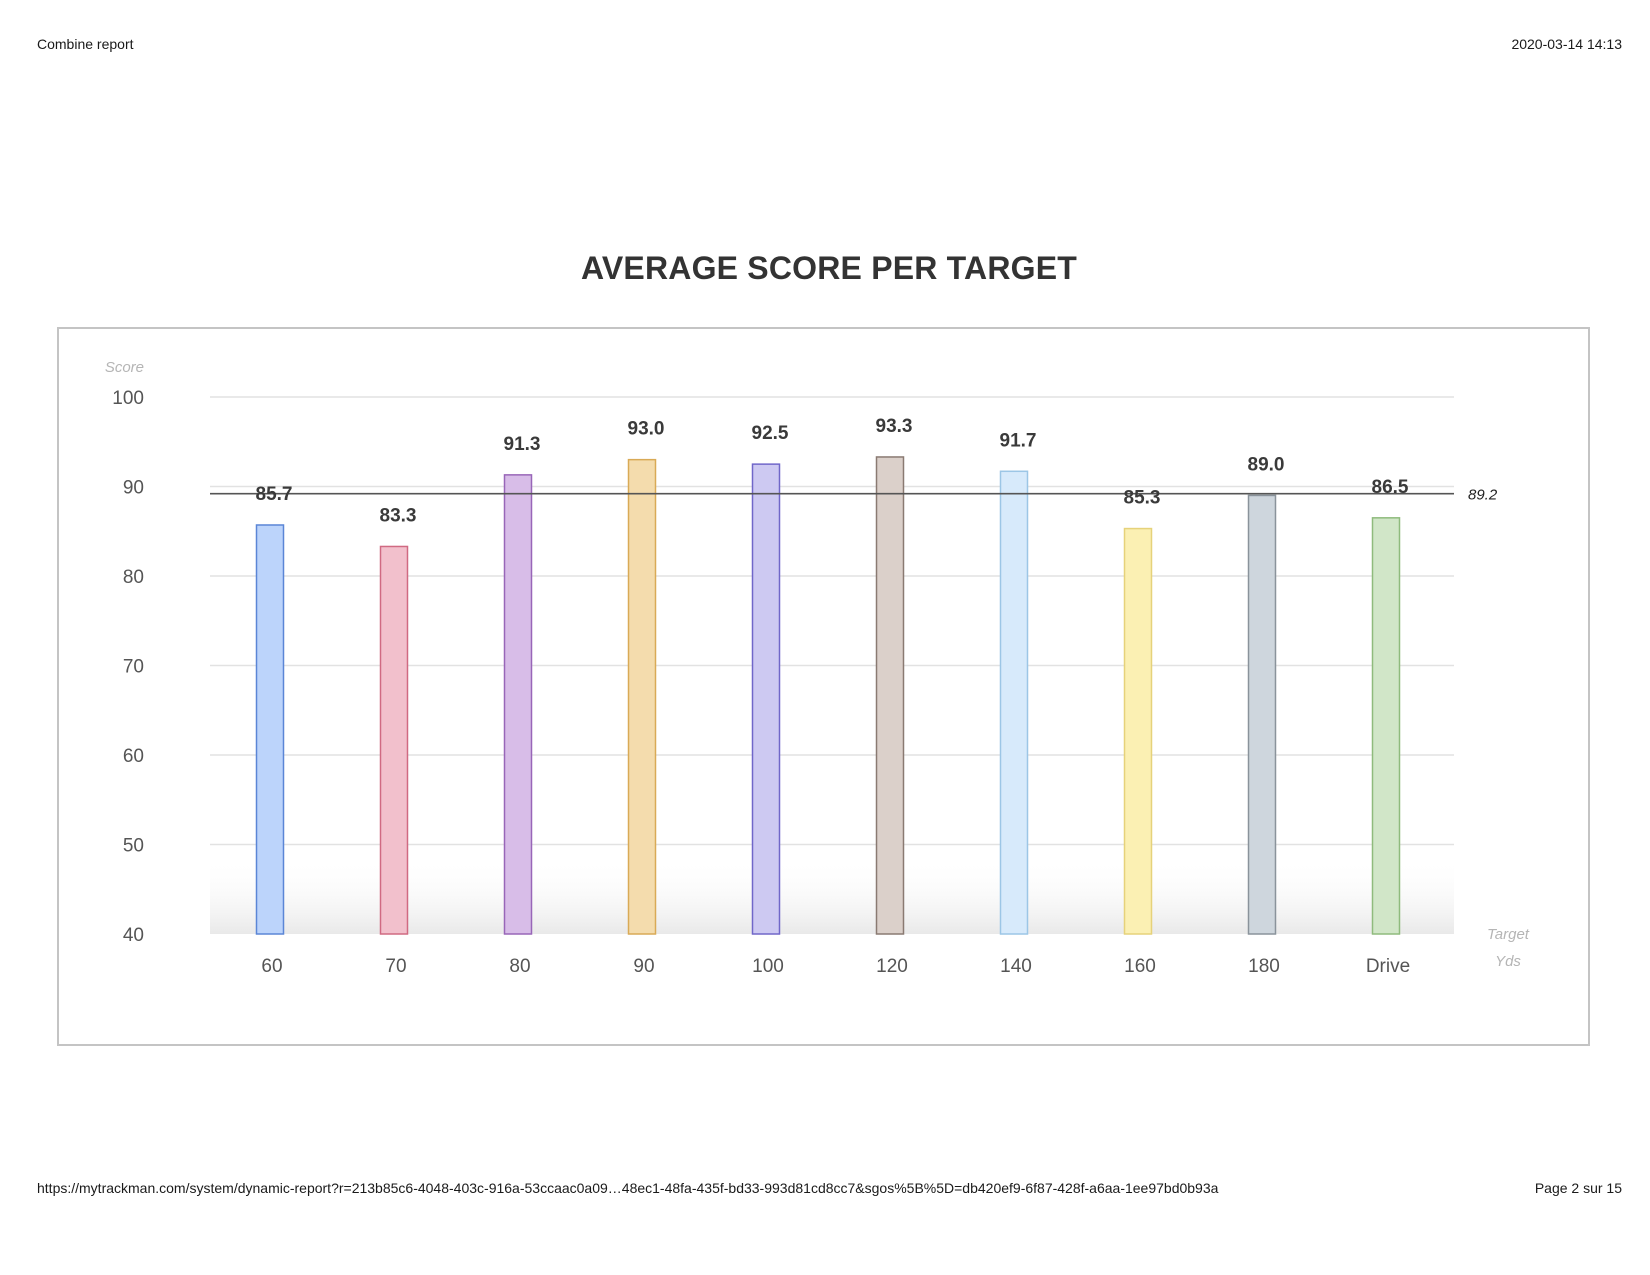 The height and width of the screenshot is (1275, 1650). Describe the element at coordinates (1566, 44) in the screenshot. I see `report-timestamp: 2020-03-14 14:13` at that location.